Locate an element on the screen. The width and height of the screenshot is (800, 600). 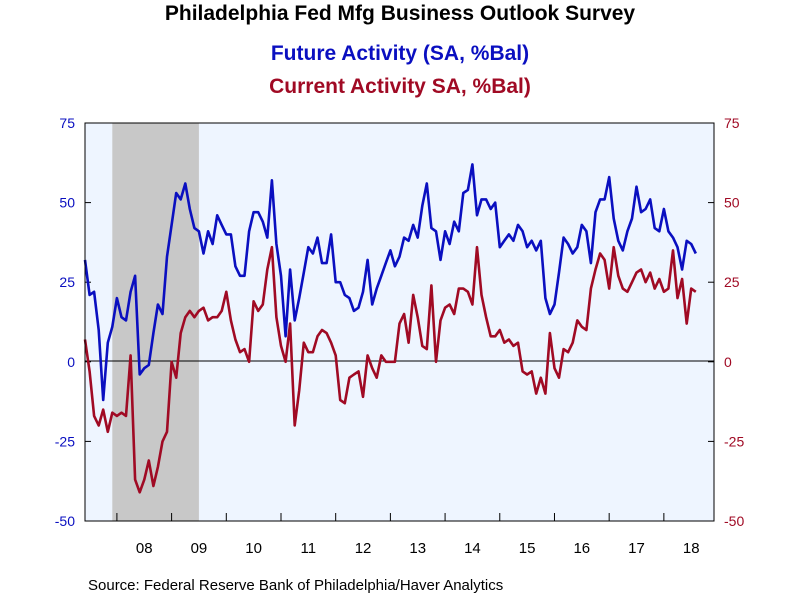
x-tick-label: 10 is located at coordinates (253, 548).